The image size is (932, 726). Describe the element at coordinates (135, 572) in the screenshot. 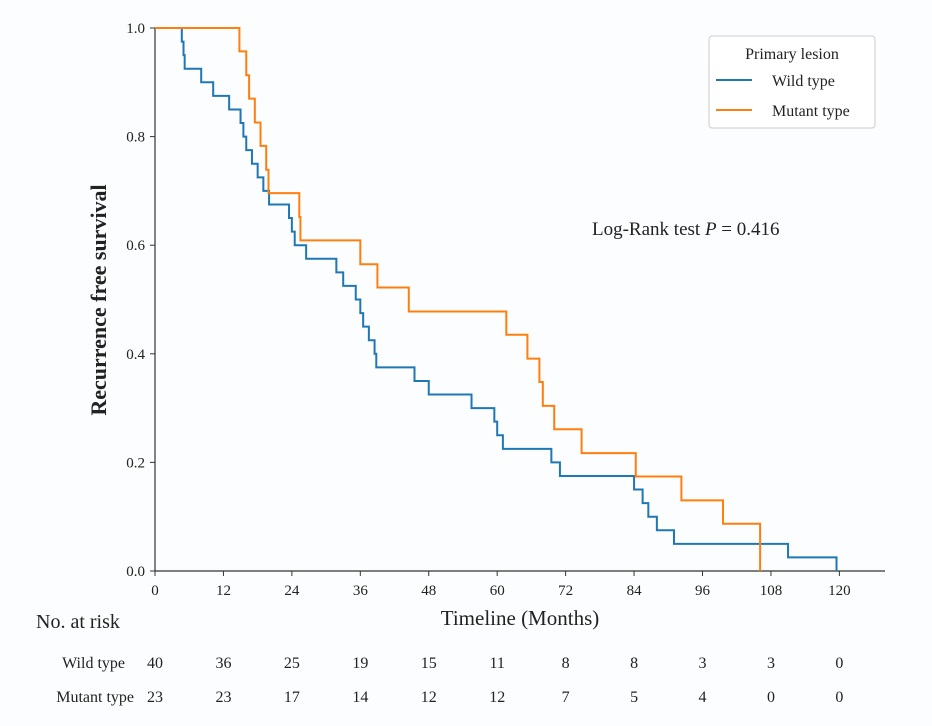

I see `y-tick-label: 0.0` at that location.